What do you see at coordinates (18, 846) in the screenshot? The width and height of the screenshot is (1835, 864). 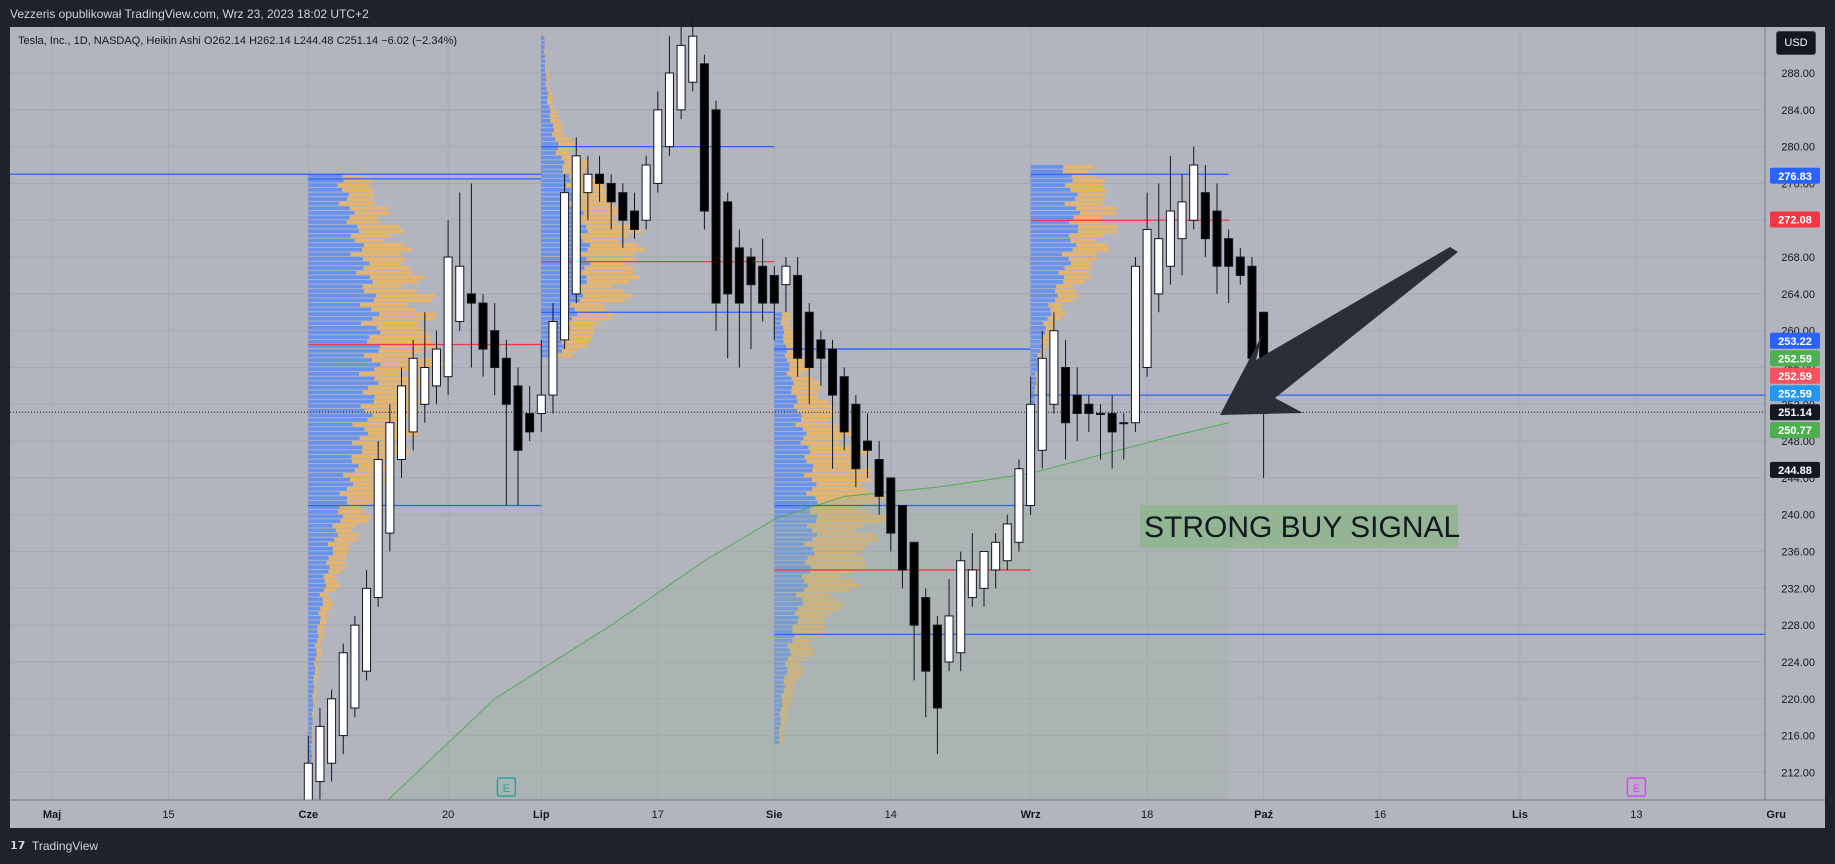 I see `tradingview-logo-icon: 𝟭𝟳` at bounding box center [18, 846].